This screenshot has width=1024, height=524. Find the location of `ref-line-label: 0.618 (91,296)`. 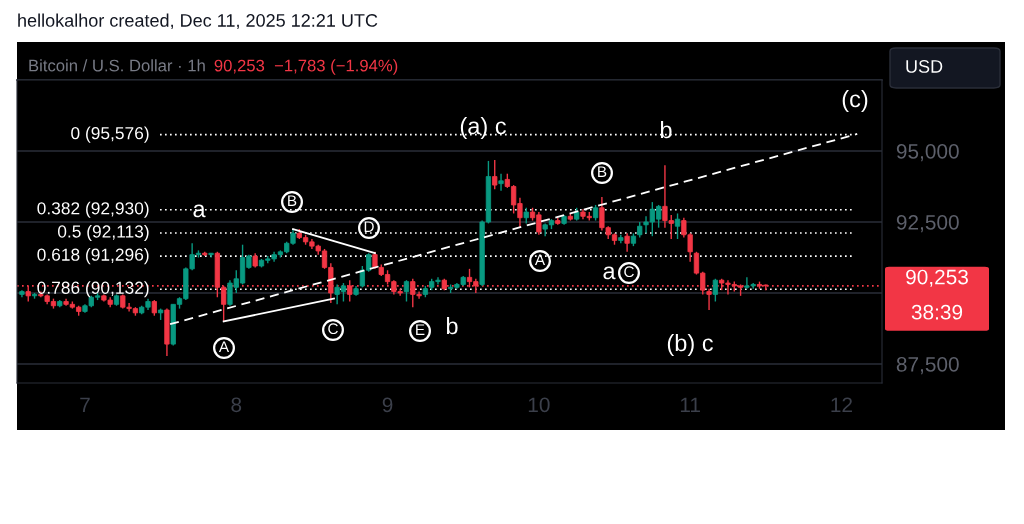

ref-line-label: 0.618 (91,296) is located at coordinates (93, 256).